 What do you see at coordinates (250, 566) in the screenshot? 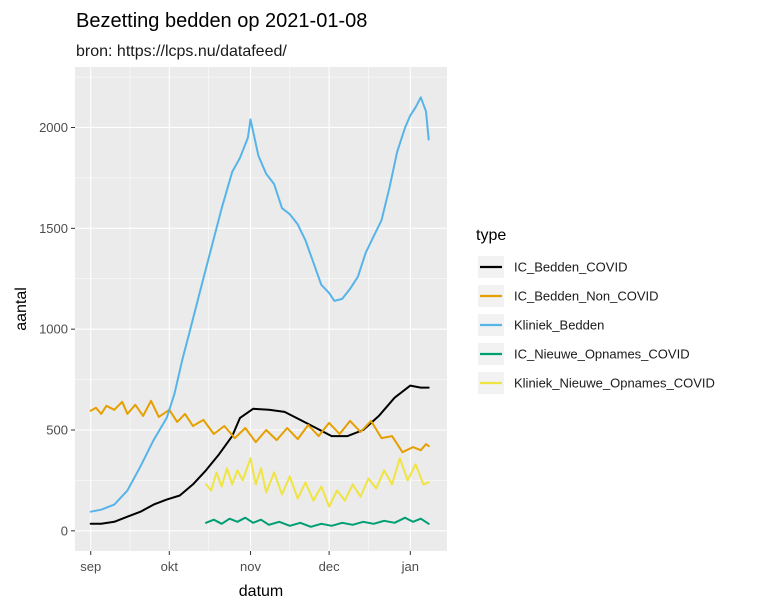
I see `x-tick-label: nov` at bounding box center [250, 566].